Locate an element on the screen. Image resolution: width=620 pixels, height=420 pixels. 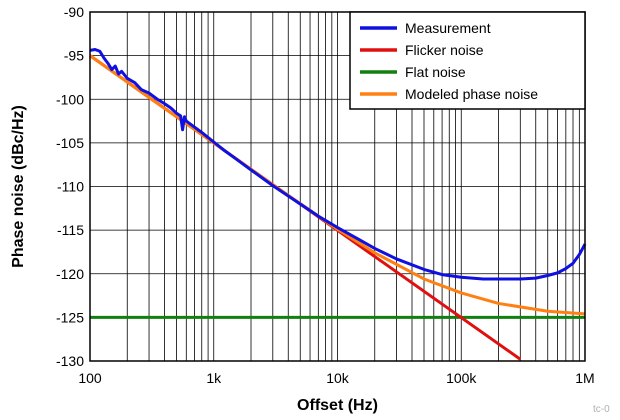
x-tick-label: 1M is located at coordinates (584, 378).